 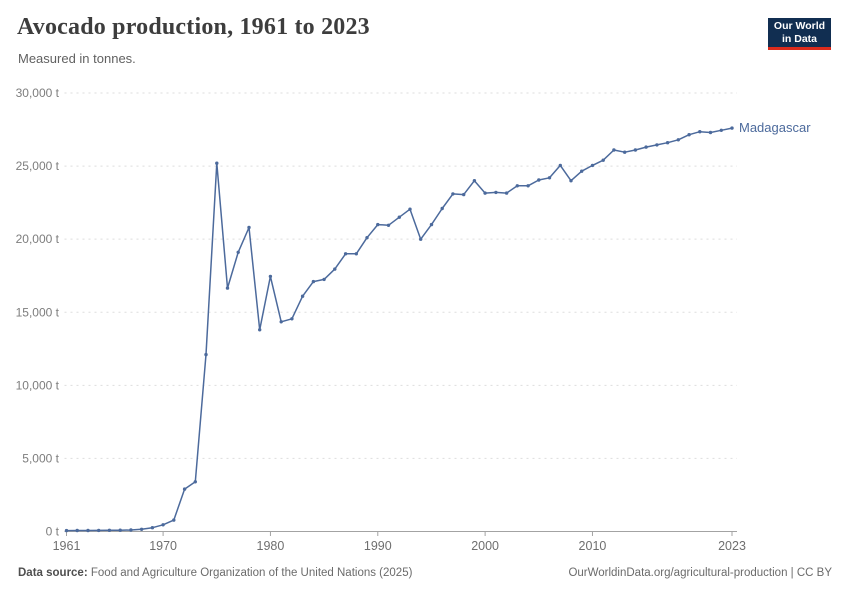 I want to click on x-axis-tick-label: 1990, so click(x=378, y=546).